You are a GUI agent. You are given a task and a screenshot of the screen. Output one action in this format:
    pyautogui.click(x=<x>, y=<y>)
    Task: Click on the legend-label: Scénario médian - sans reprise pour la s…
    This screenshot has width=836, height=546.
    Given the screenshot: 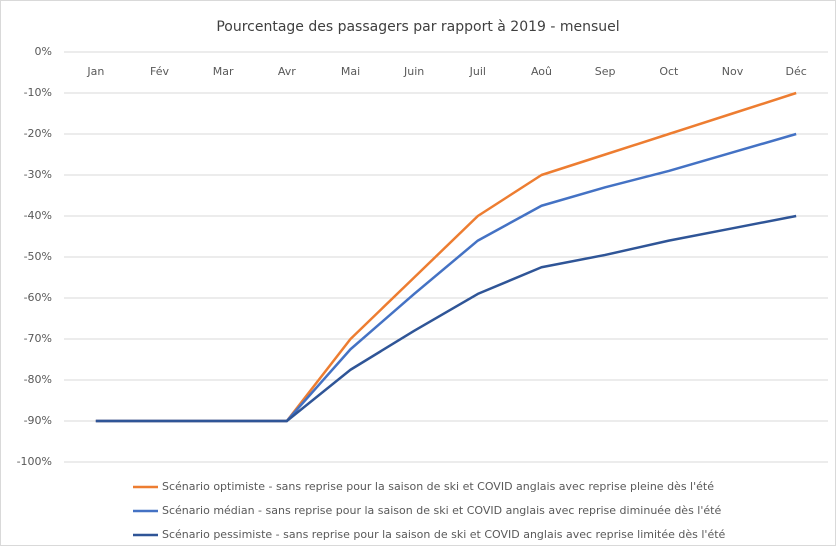 What is the action you would take?
    pyautogui.click(x=441, y=510)
    